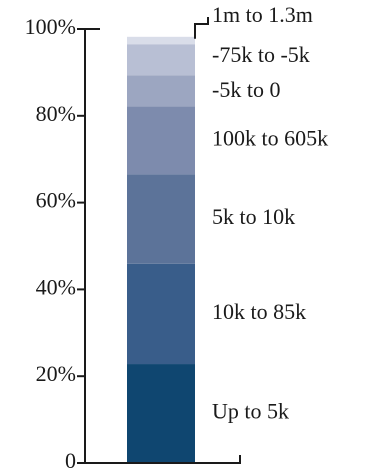  Describe the element at coordinates (250, 411) in the screenshot. I see `segment-label: Up to 5k` at that location.